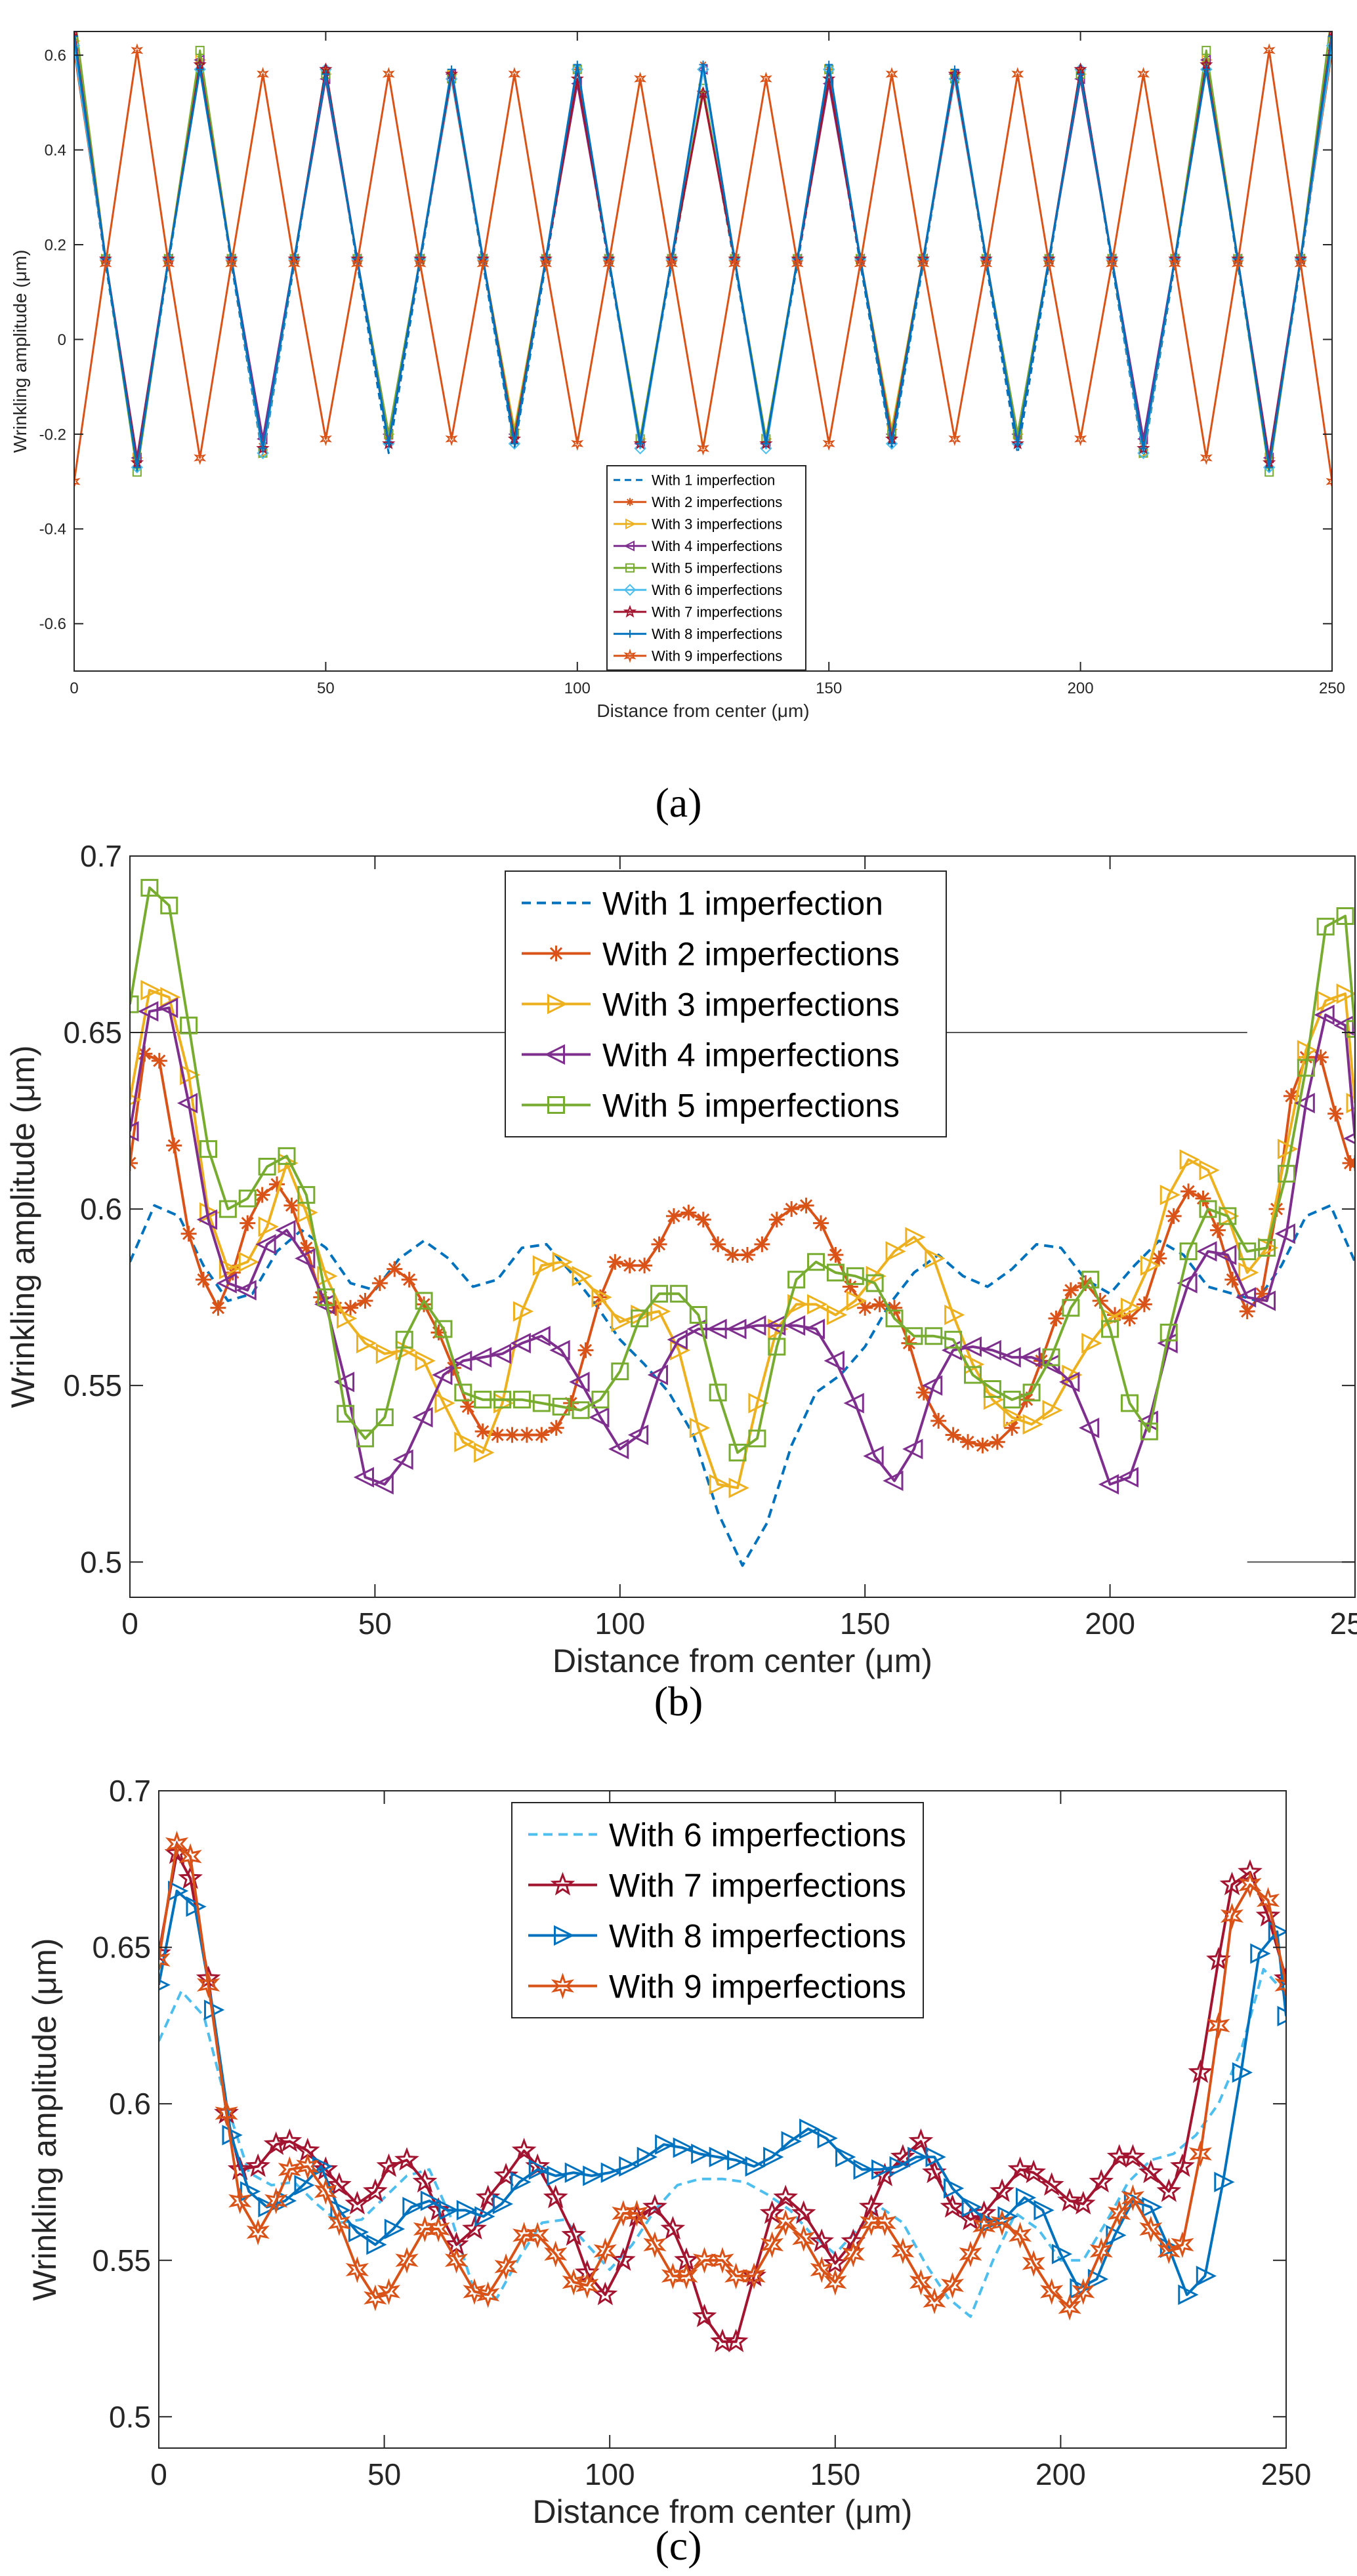  I want to click on y-tick-label: 0.65, so click(92, 1032).